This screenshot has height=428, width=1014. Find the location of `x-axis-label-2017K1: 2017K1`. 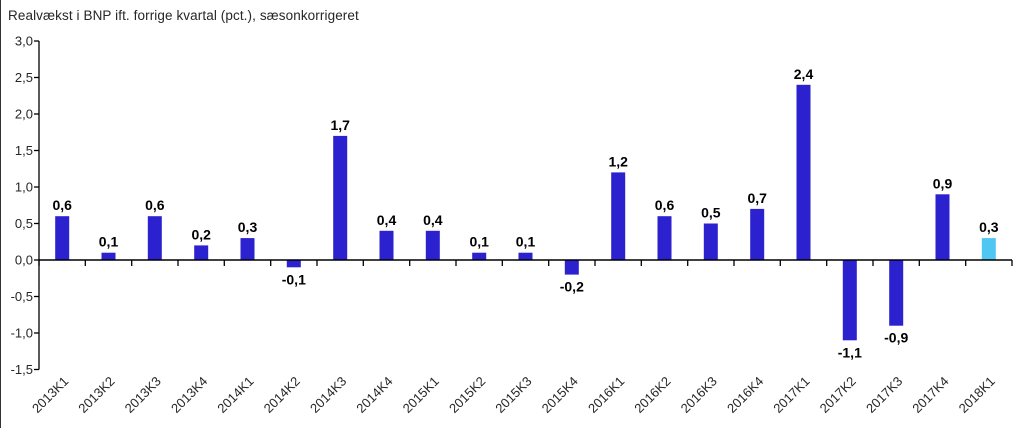

x-axis-label-2017K1: 2017K1 is located at coordinates (791, 395).